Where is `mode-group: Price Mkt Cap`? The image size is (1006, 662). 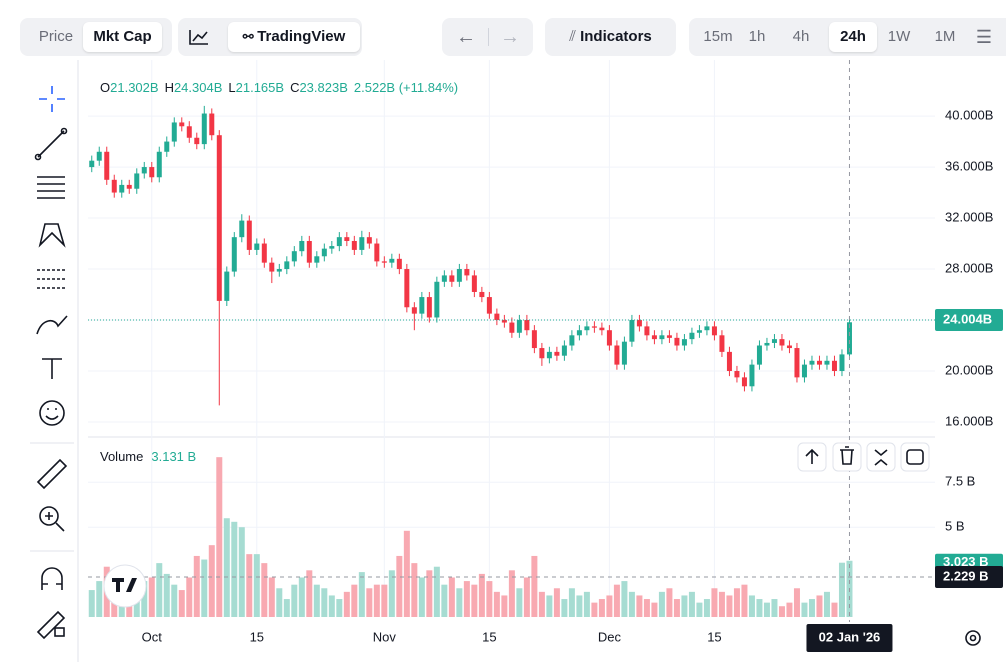 mode-group: Price Mkt Cap is located at coordinates (96, 37).